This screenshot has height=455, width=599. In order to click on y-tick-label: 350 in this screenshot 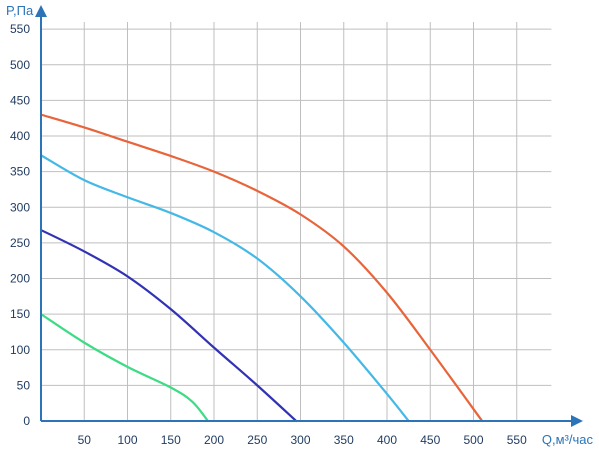, I will do `click(20, 172)`.